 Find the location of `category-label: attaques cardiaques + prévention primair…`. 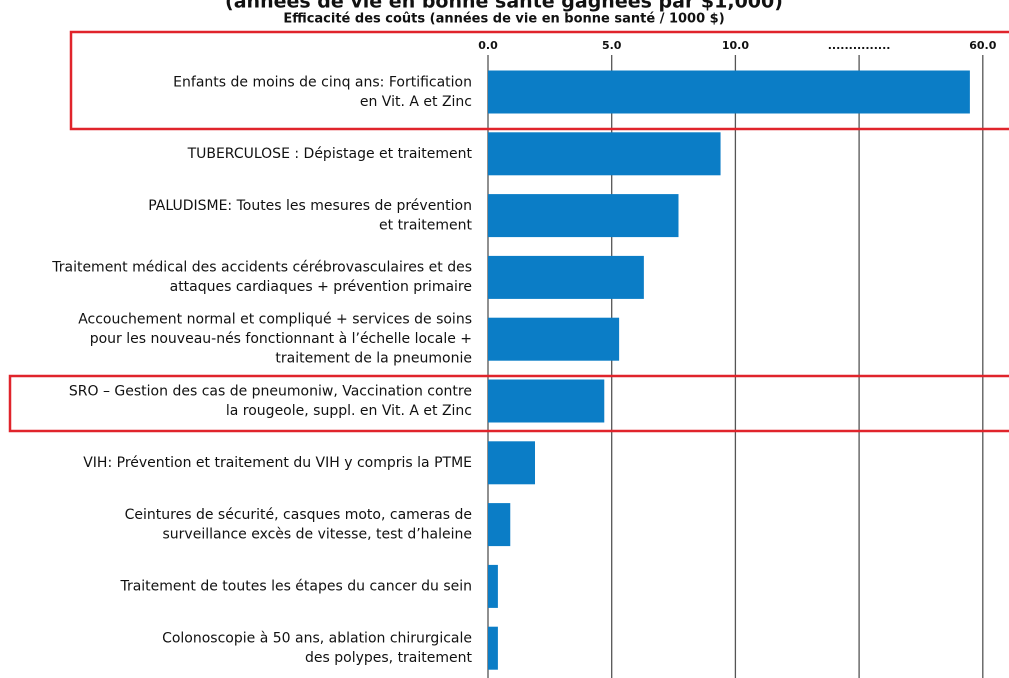

category-label: attaques cardiaques + prévention primair… is located at coordinates (321, 287).